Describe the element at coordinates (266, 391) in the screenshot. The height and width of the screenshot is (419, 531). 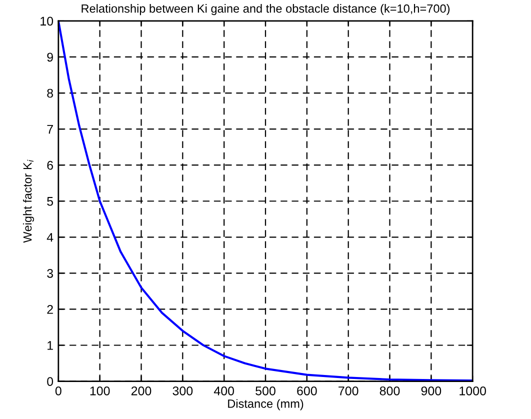
I see `x-tick-label: 500` at that location.